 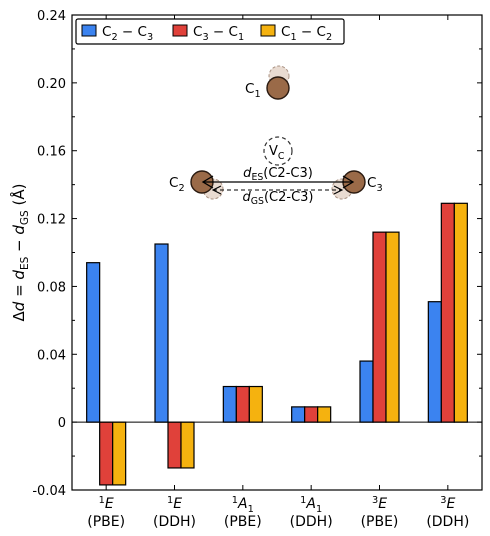 I want to click on d-gs-arrowheads, so click(x=277, y=190).